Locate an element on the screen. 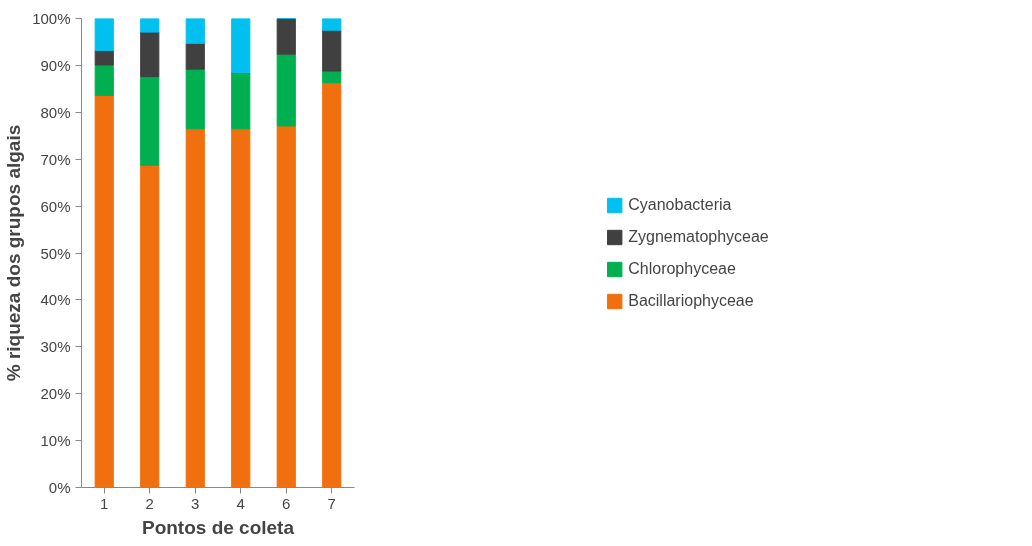  y-tick-label: 40% is located at coordinates (55, 300).